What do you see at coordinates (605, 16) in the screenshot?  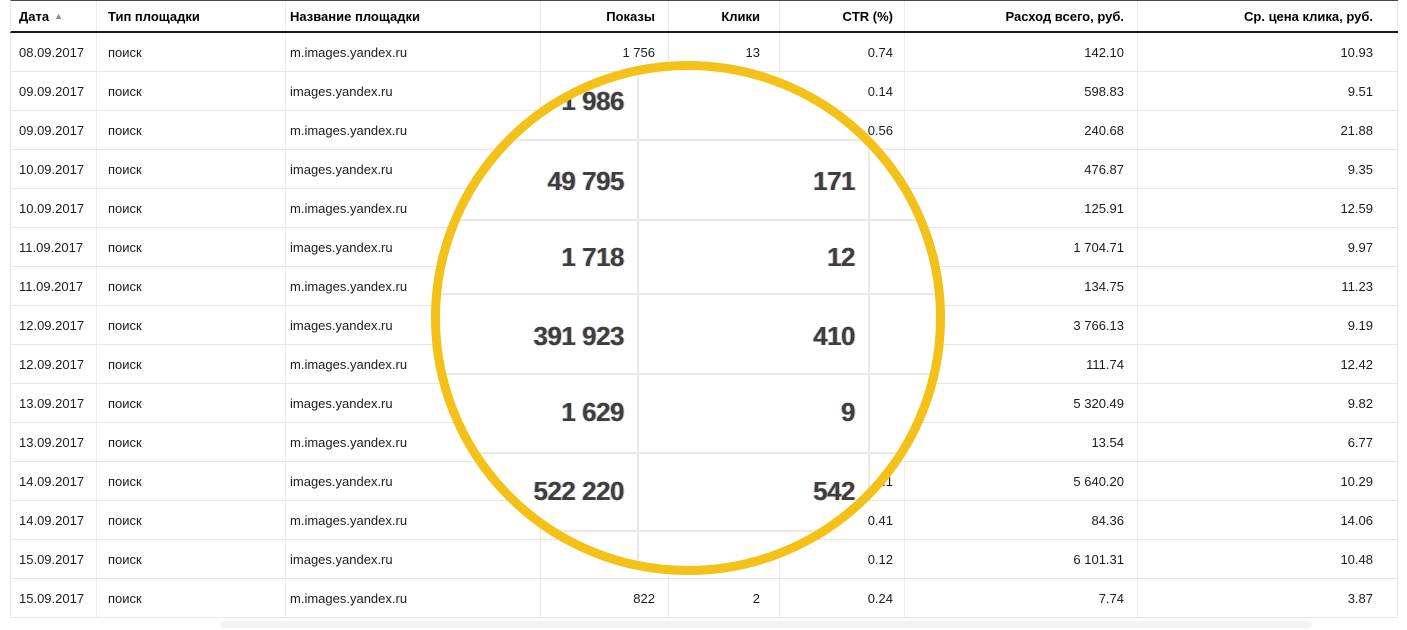 I see `column-header-impressions: Показы` at bounding box center [605, 16].